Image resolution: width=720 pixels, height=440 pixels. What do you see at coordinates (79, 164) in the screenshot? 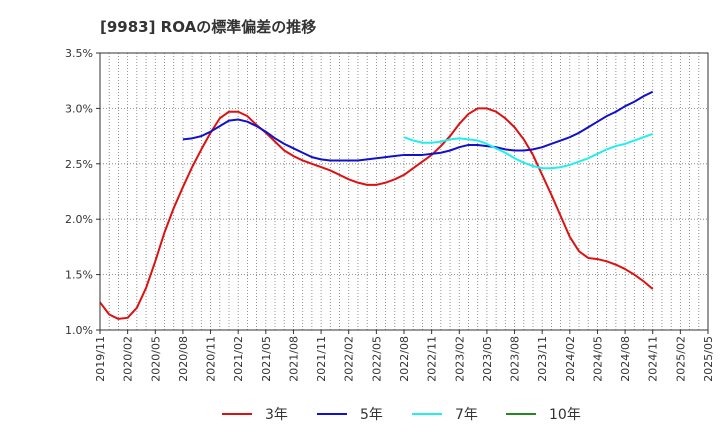
I see `y-tick-label: 2.5%` at bounding box center [79, 164].